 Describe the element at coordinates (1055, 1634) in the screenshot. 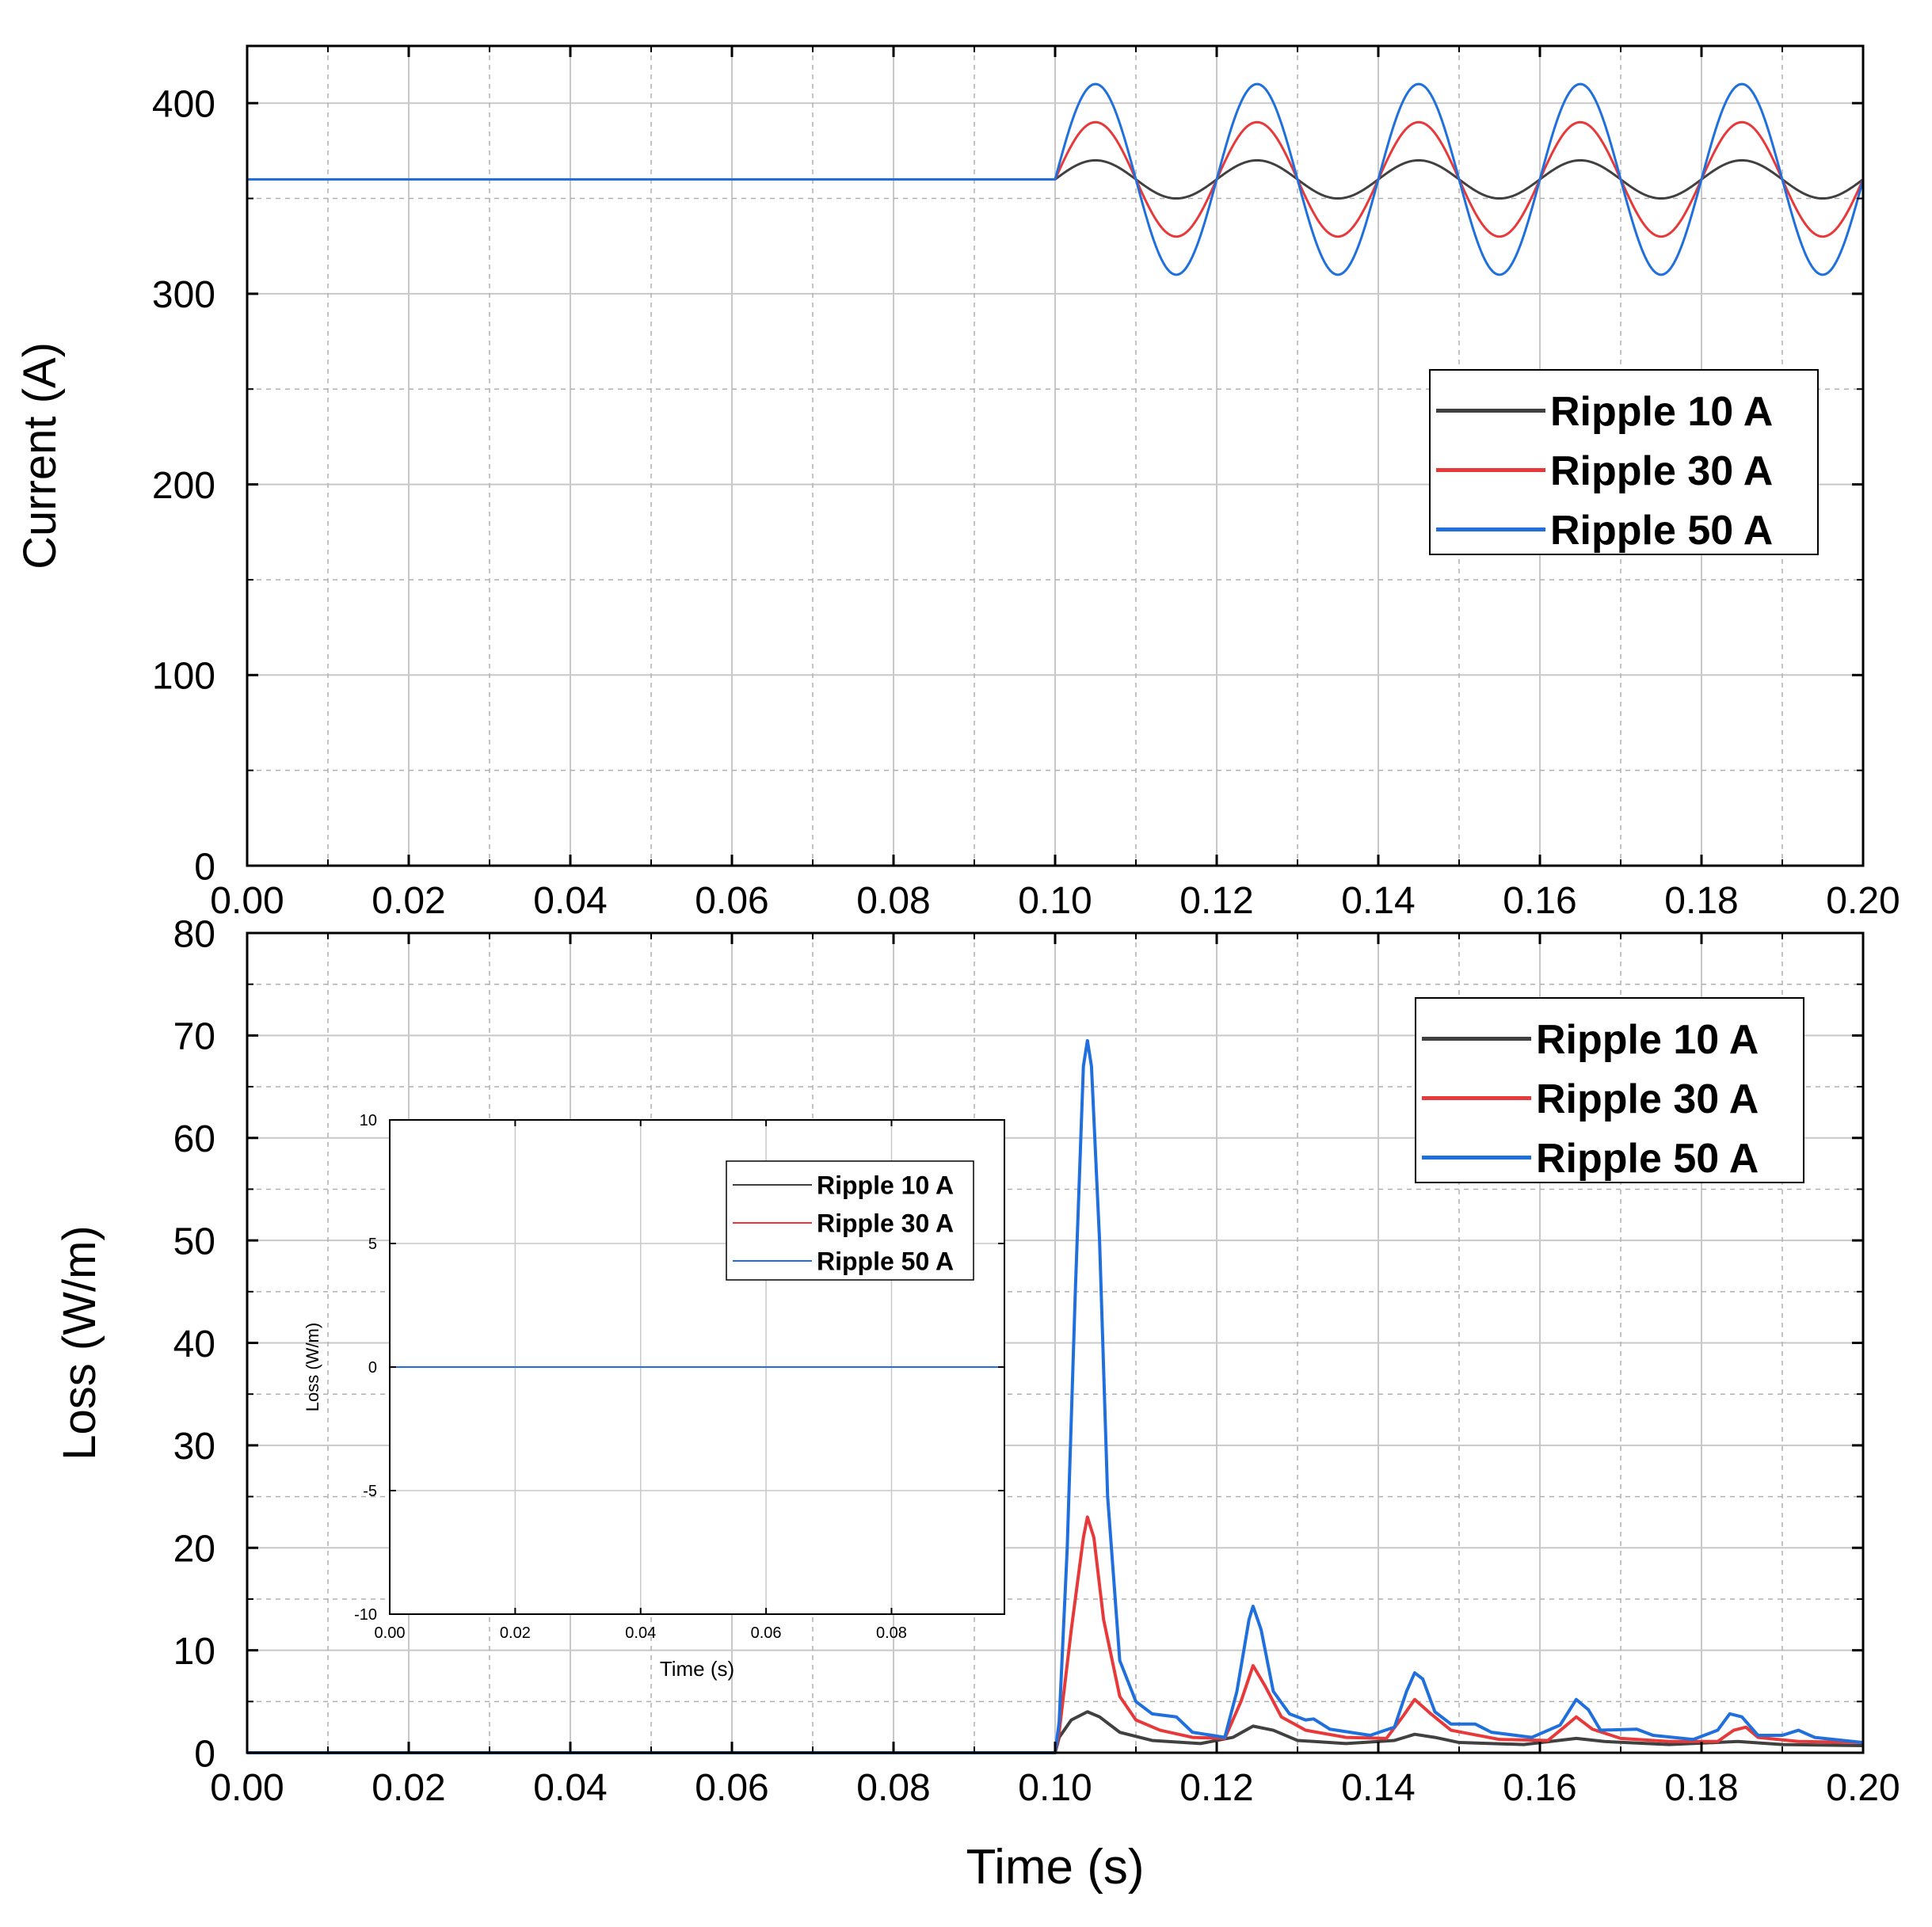

I see `series-line-ripple-30-a` at that location.